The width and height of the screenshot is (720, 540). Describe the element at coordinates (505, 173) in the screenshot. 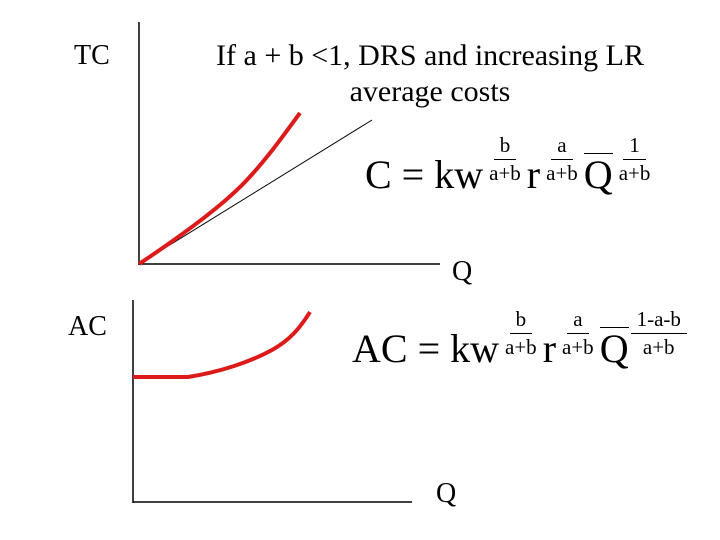

I see `tc-w-exp-den: a+b` at that location.